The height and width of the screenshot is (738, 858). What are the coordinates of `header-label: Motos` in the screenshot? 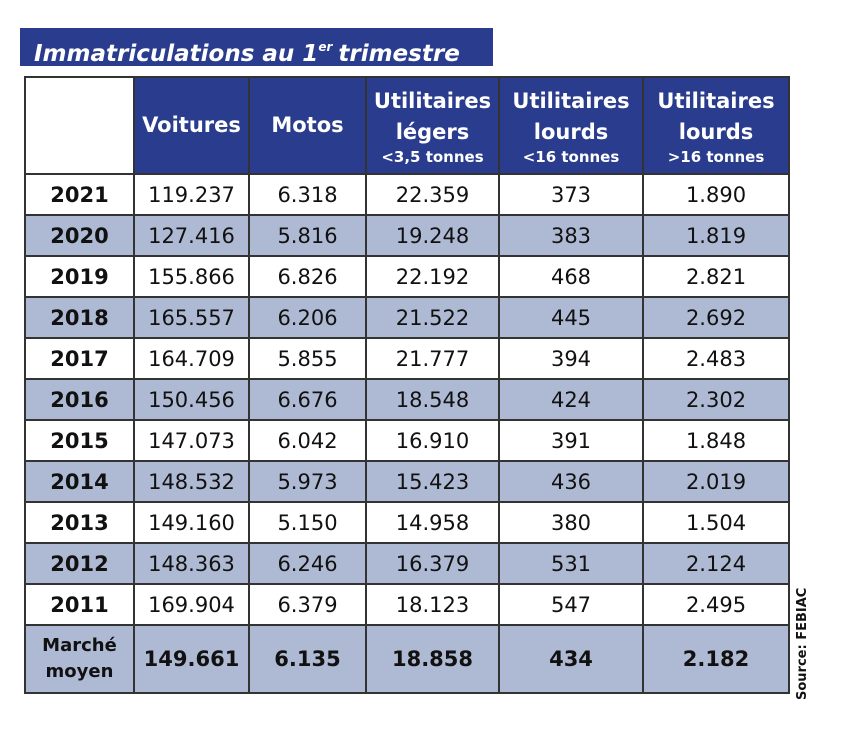 It's located at (307, 125).